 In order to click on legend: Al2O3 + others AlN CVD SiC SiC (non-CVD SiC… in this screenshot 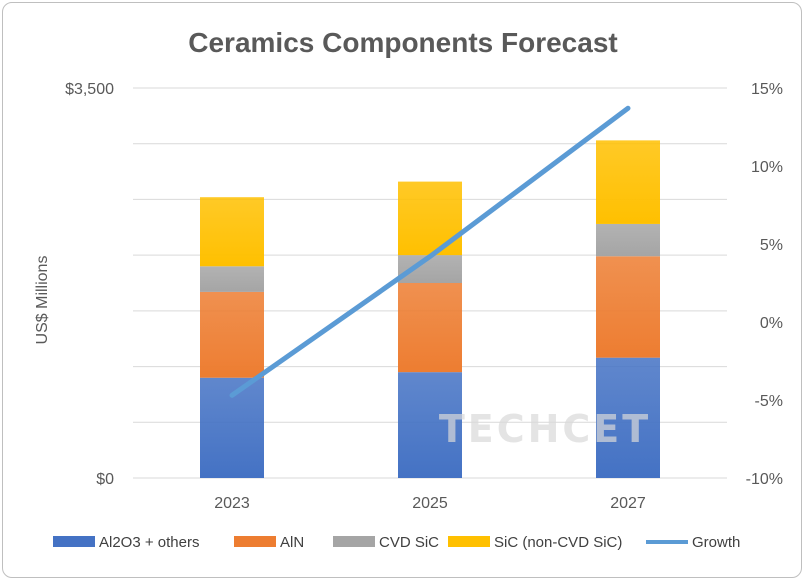, I will do `click(396, 542)`.